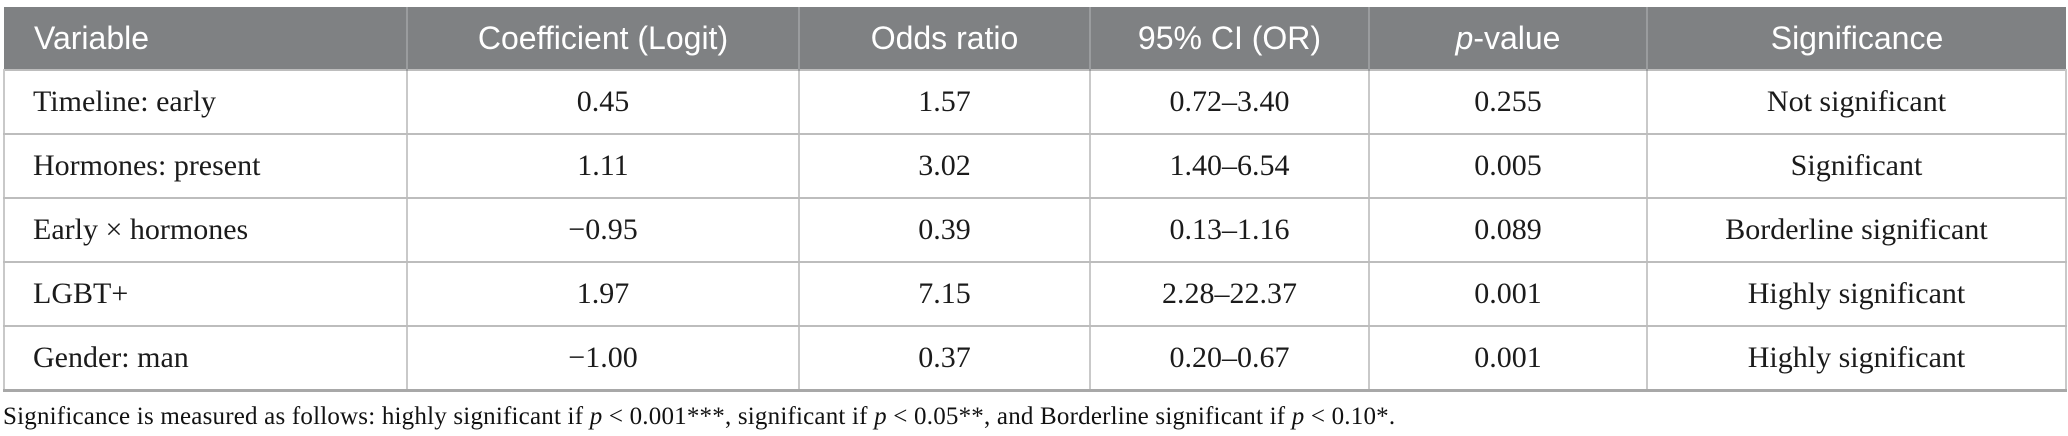 Image resolution: width=2068 pixels, height=436 pixels. I want to click on cell-significance: Not significant, so click(1856, 102).